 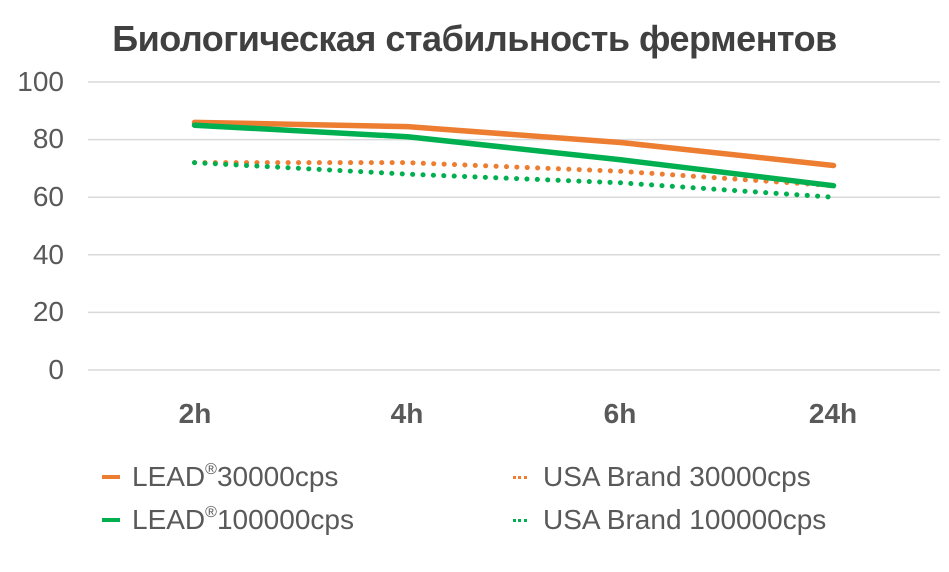 I want to click on legend-item-usa-30000: USA Brand 30000cps, so click(x=662, y=477).